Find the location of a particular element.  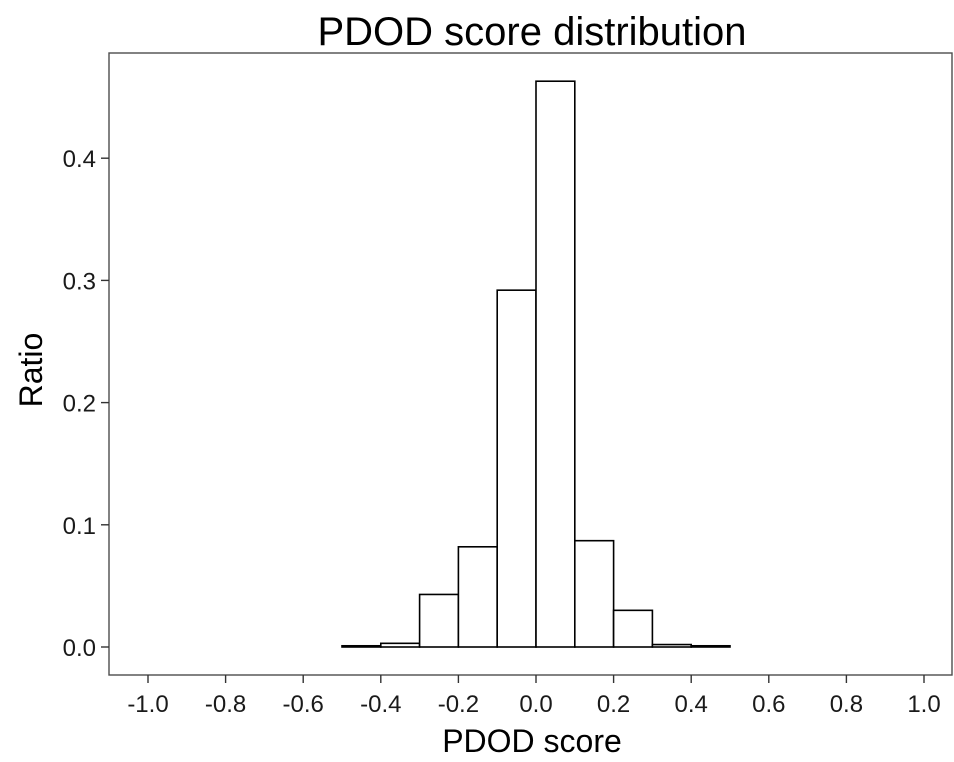

x-tick-label: -0.6 is located at coordinates (303, 704).